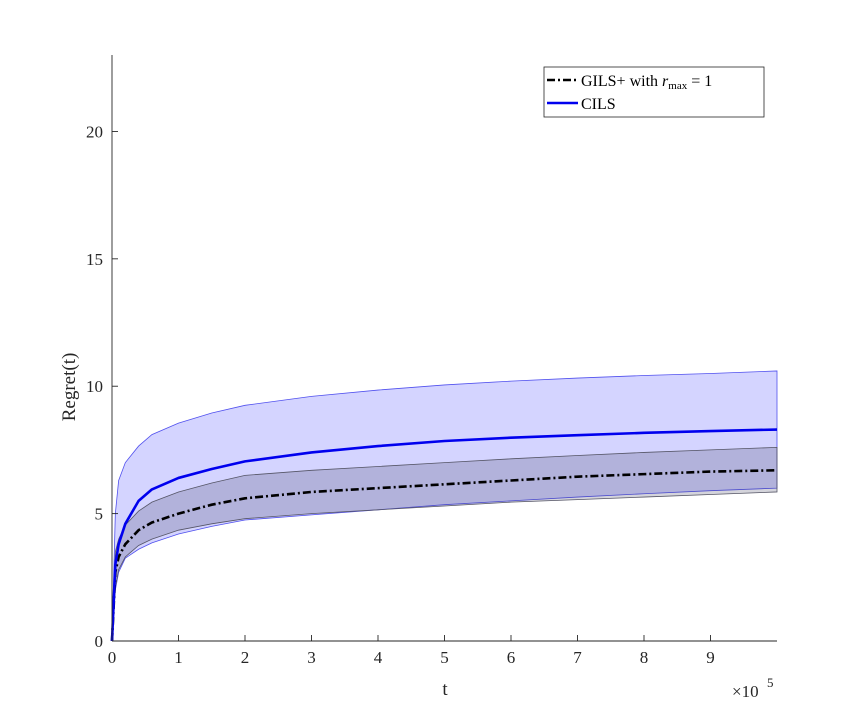 The width and height of the screenshot is (860, 720). What do you see at coordinates (178, 657) in the screenshot?
I see `x-tick-label: 1` at bounding box center [178, 657].